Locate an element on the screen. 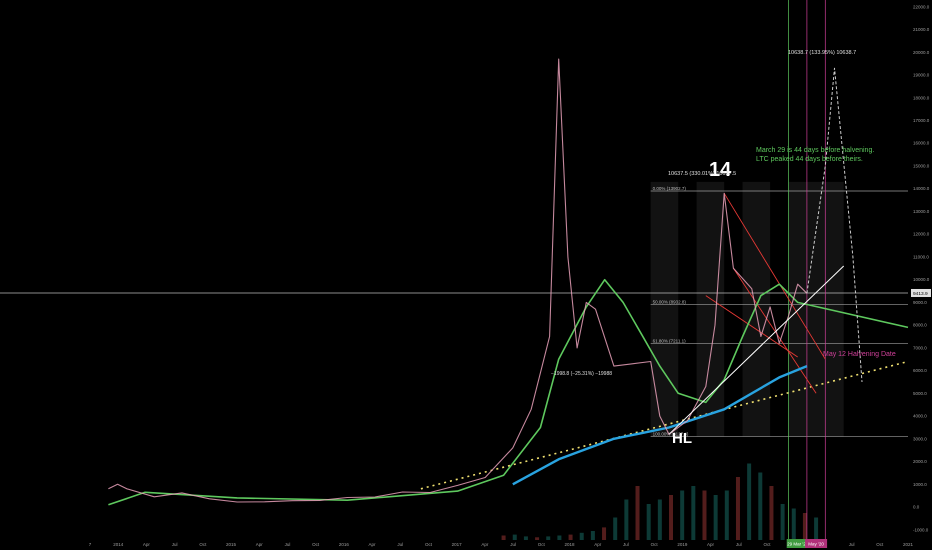 This screenshot has width=932, height=550. y-tick-label: 21000.0 is located at coordinates (921, 29).